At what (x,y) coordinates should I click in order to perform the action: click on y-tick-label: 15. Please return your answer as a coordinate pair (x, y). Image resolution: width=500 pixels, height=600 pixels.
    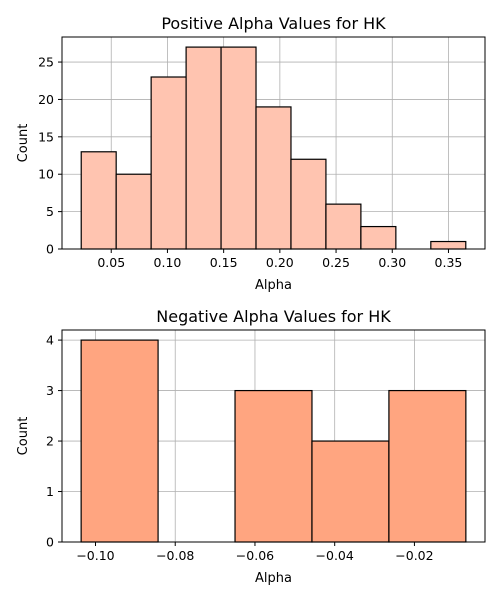
    Looking at the image, I should click on (46, 136).